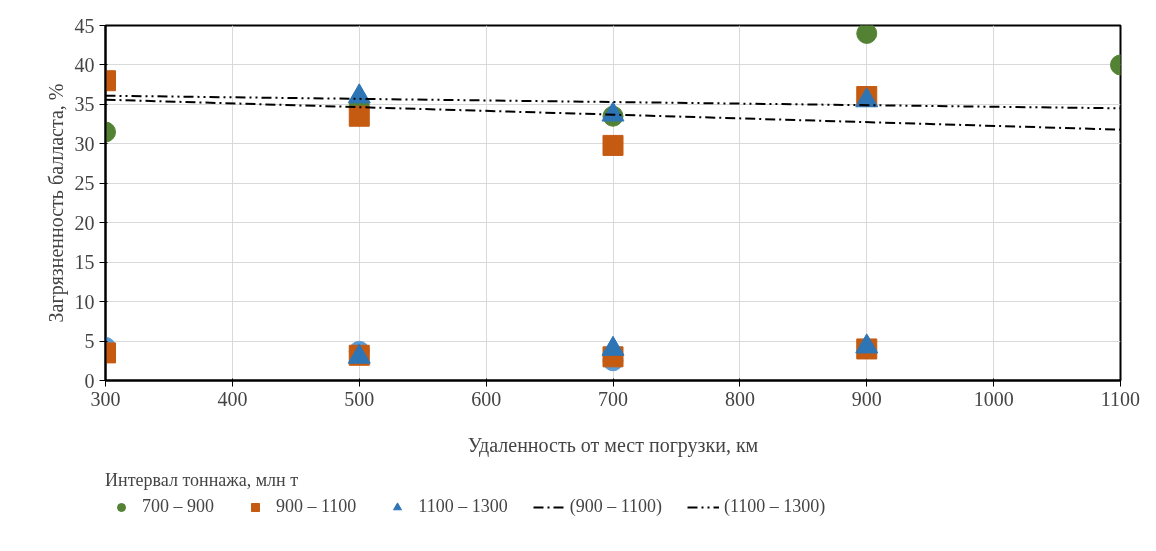  What do you see at coordinates (84, 262) in the screenshot?
I see `y-tick-label: 15` at bounding box center [84, 262].